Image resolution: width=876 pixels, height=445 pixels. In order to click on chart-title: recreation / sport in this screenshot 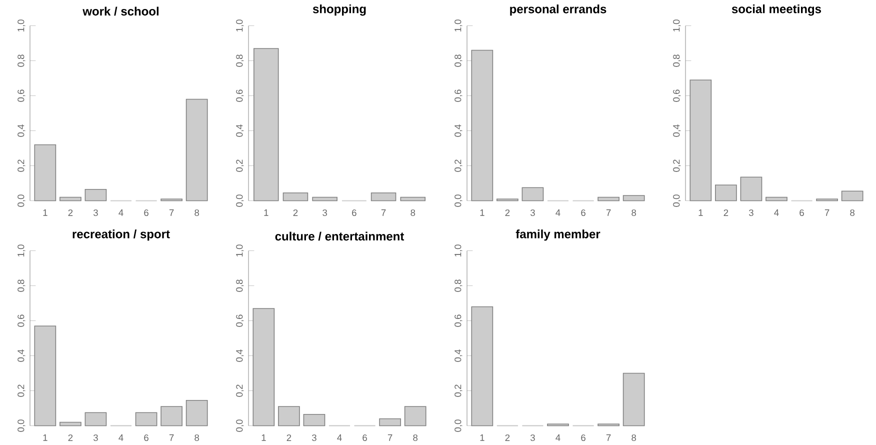, I will do `click(121, 234)`.